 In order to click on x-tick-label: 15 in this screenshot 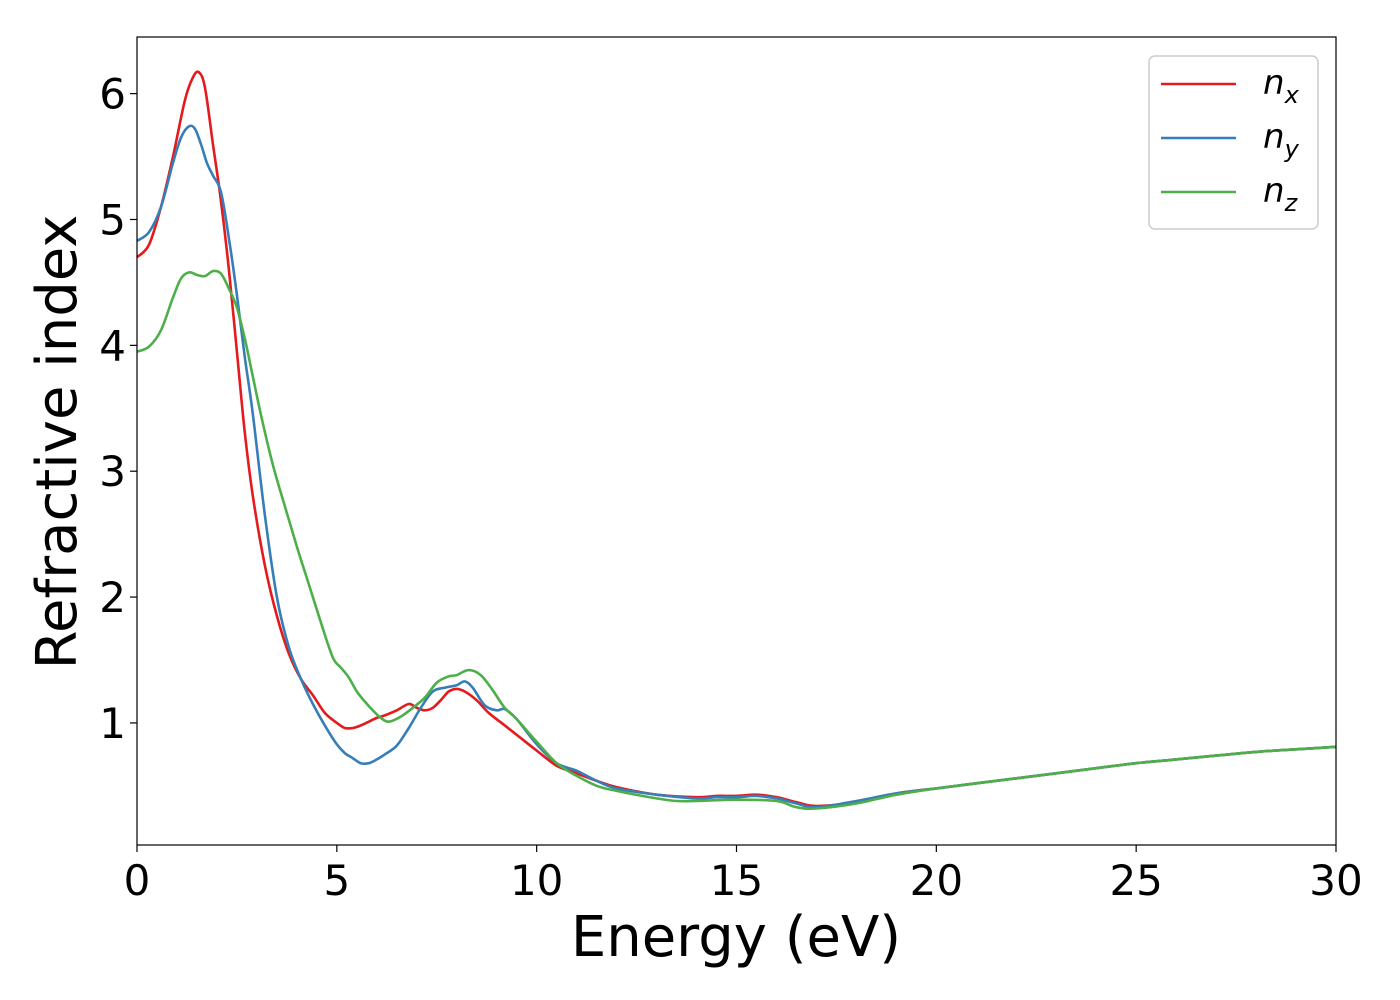, I will do `click(736, 880)`.